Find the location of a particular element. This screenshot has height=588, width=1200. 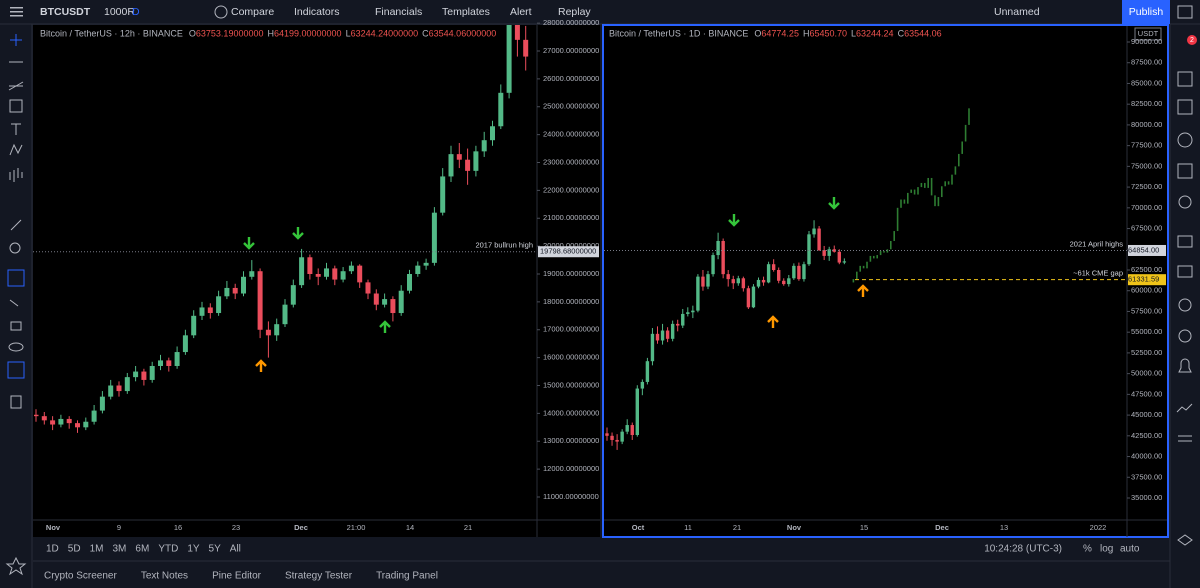

y-tick-label: 50000.00 is located at coordinates (1146, 373).